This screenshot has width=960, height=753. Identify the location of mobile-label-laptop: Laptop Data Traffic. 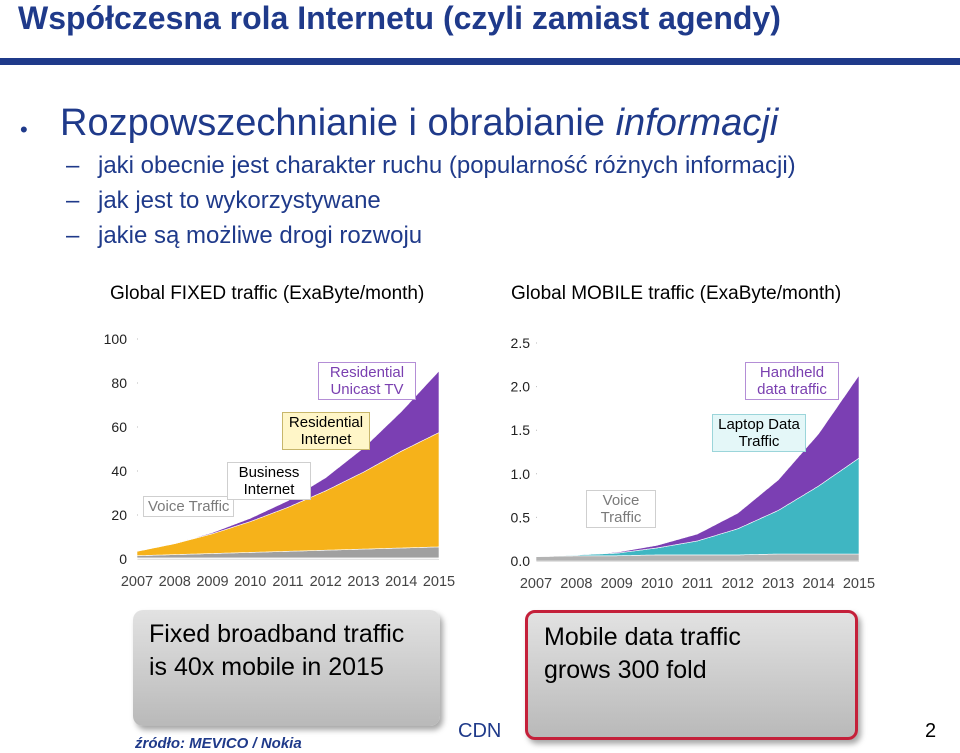
(759, 433).